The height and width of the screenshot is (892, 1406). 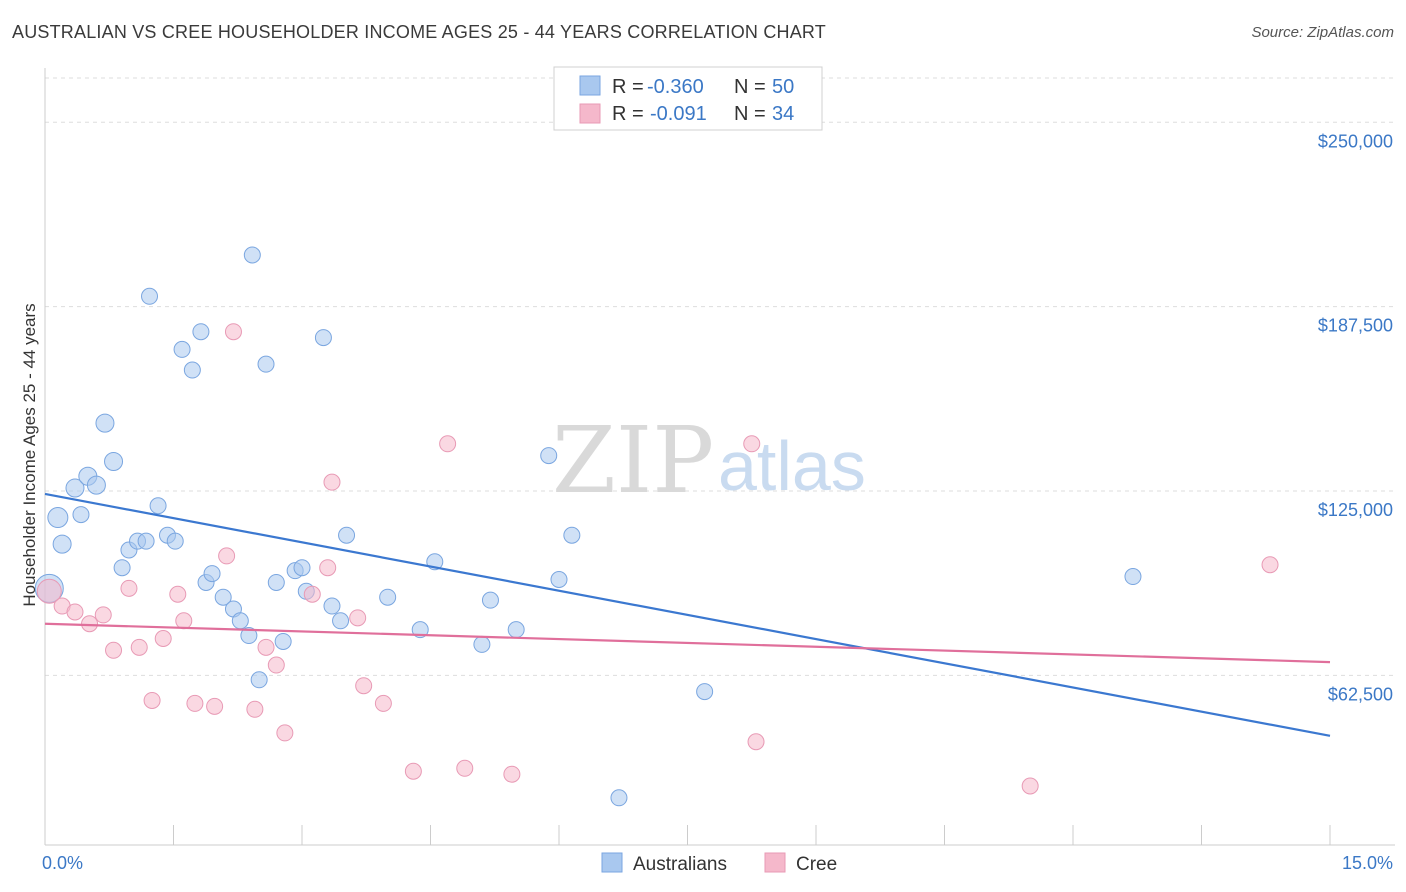 What do you see at coordinates (1367, 863) in the screenshot?
I see `x-tick-label-max: 15.0%` at bounding box center [1367, 863].